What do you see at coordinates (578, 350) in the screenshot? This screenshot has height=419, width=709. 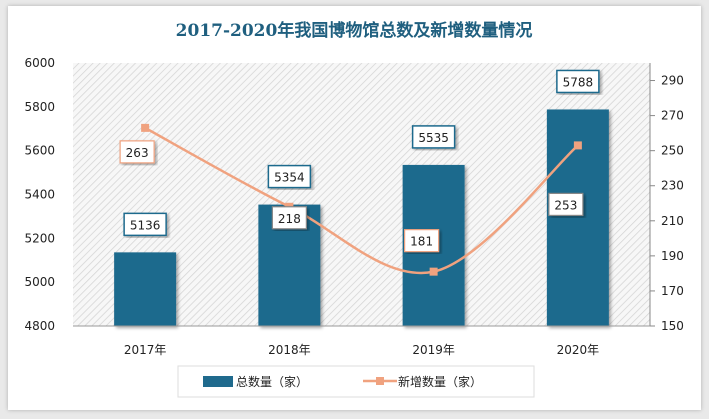 I see `x-tick-label: 2020年` at bounding box center [578, 350].